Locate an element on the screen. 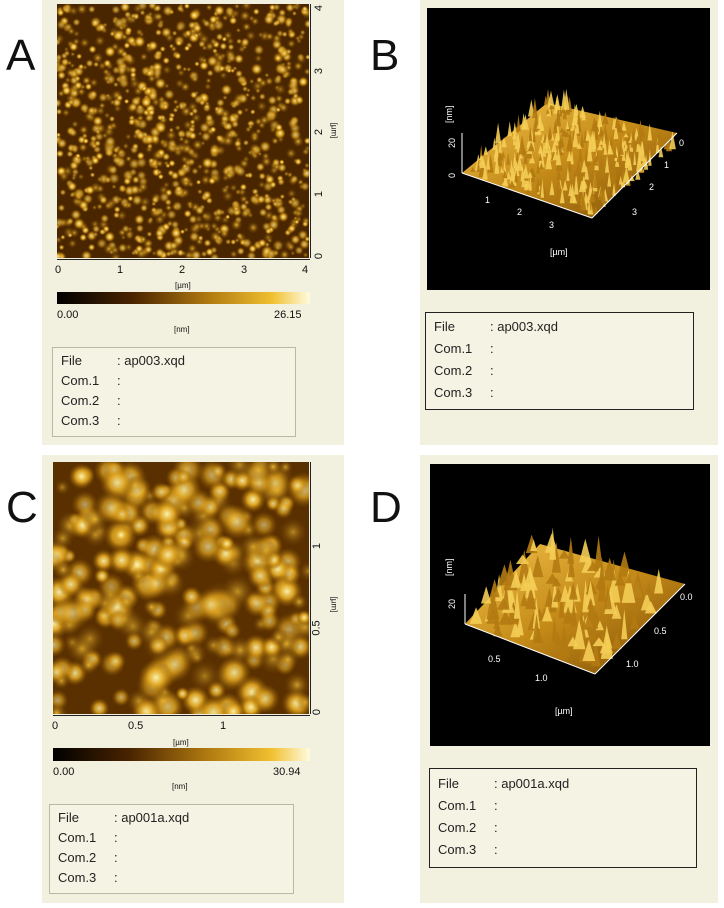  colorbar-a is located at coordinates (183, 298).